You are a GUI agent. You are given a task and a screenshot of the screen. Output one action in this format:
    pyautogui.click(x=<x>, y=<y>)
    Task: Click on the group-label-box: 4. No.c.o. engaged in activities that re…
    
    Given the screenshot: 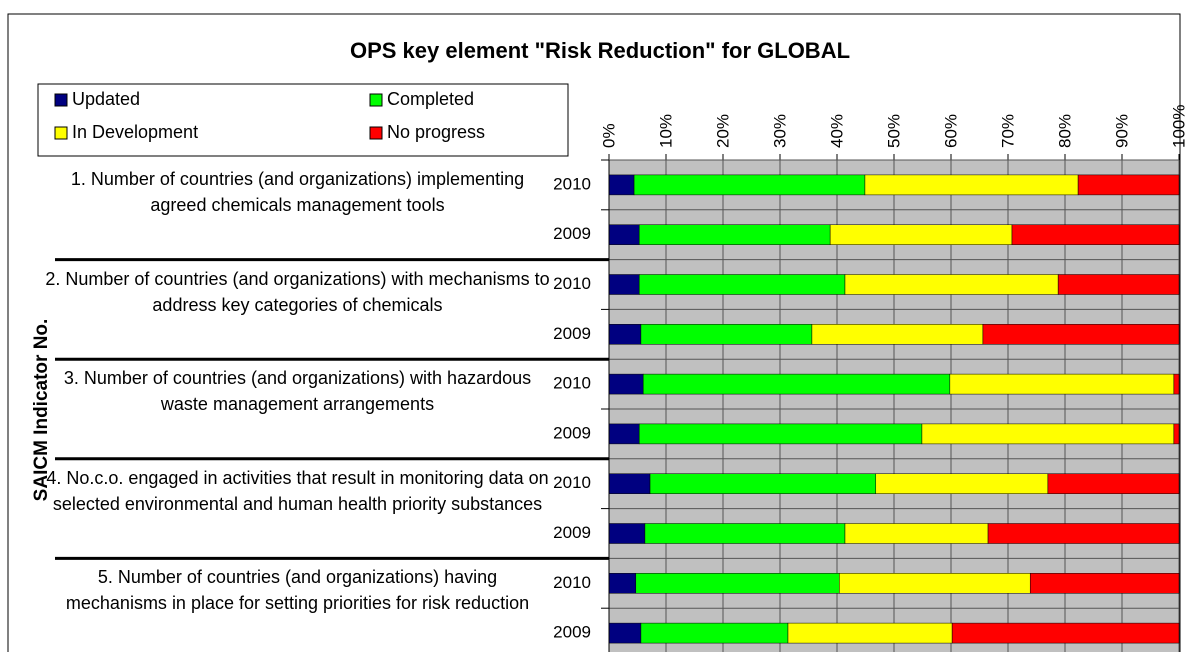 What is the action you would take?
    pyautogui.click(x=297, y=490)
    